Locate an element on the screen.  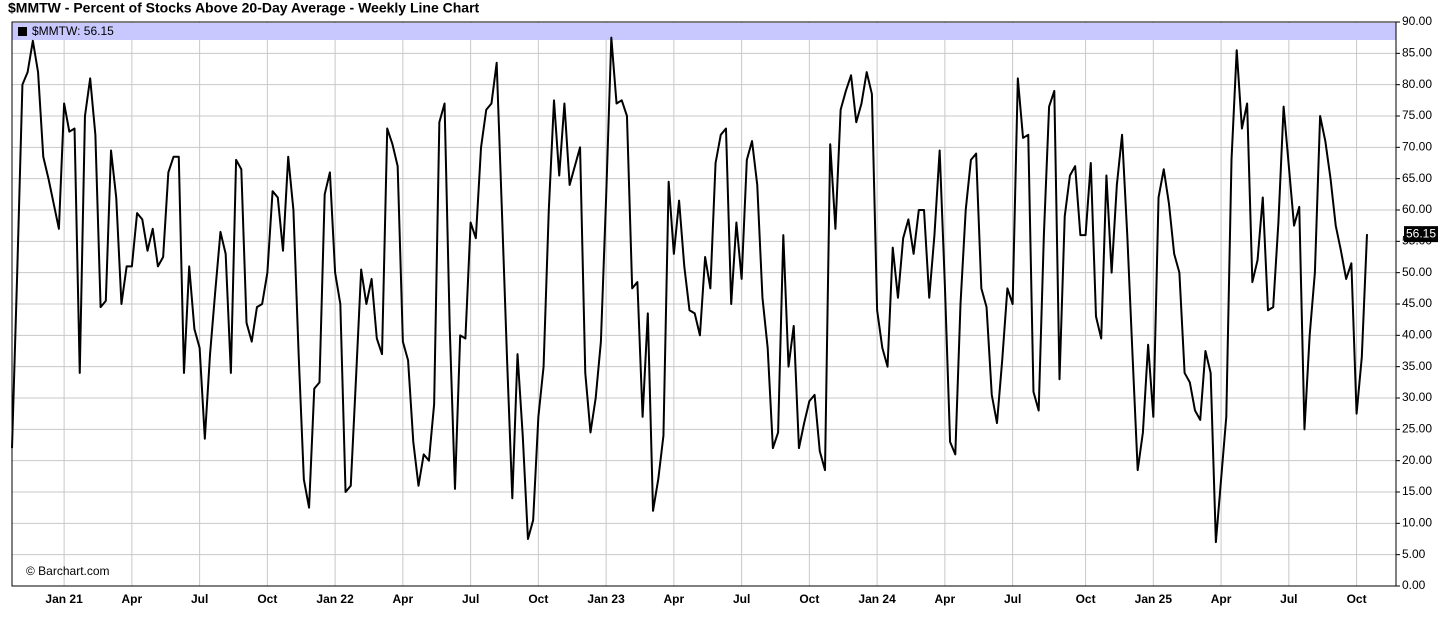
y-tick-label: 60.00 is located at coordinates (1417, 209).